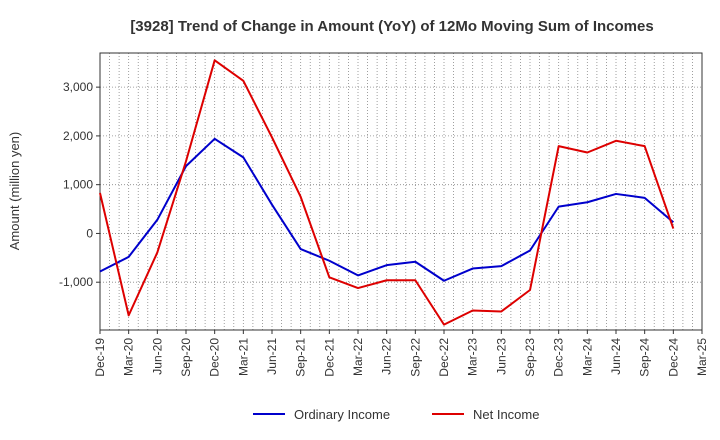 Image resolution: width=720 pixels, height=440 pixels. Describe the element at coordinates (506, 414) in the screenshot. I see `legend-label-net-income: Net Income` at that location.